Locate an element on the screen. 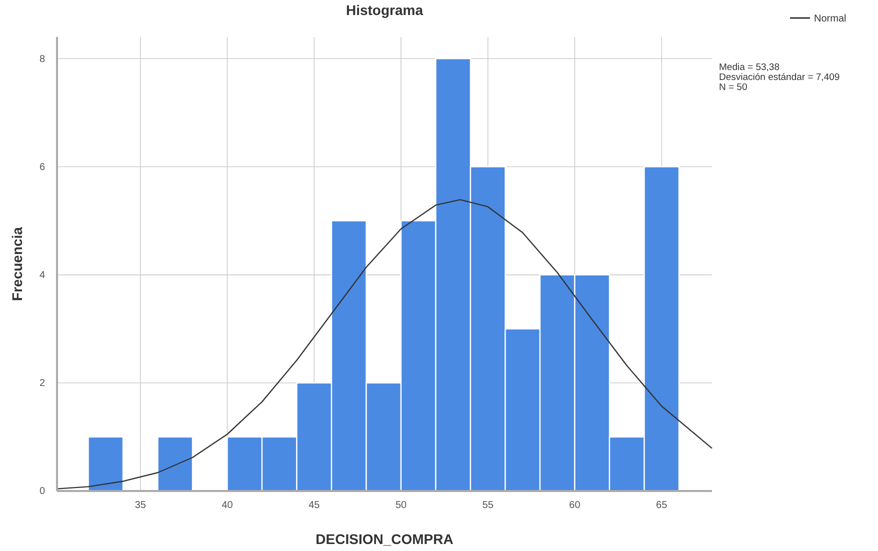 The image size is (878, 551). x-tick-label: 55 is located at coordinates (488, 506).